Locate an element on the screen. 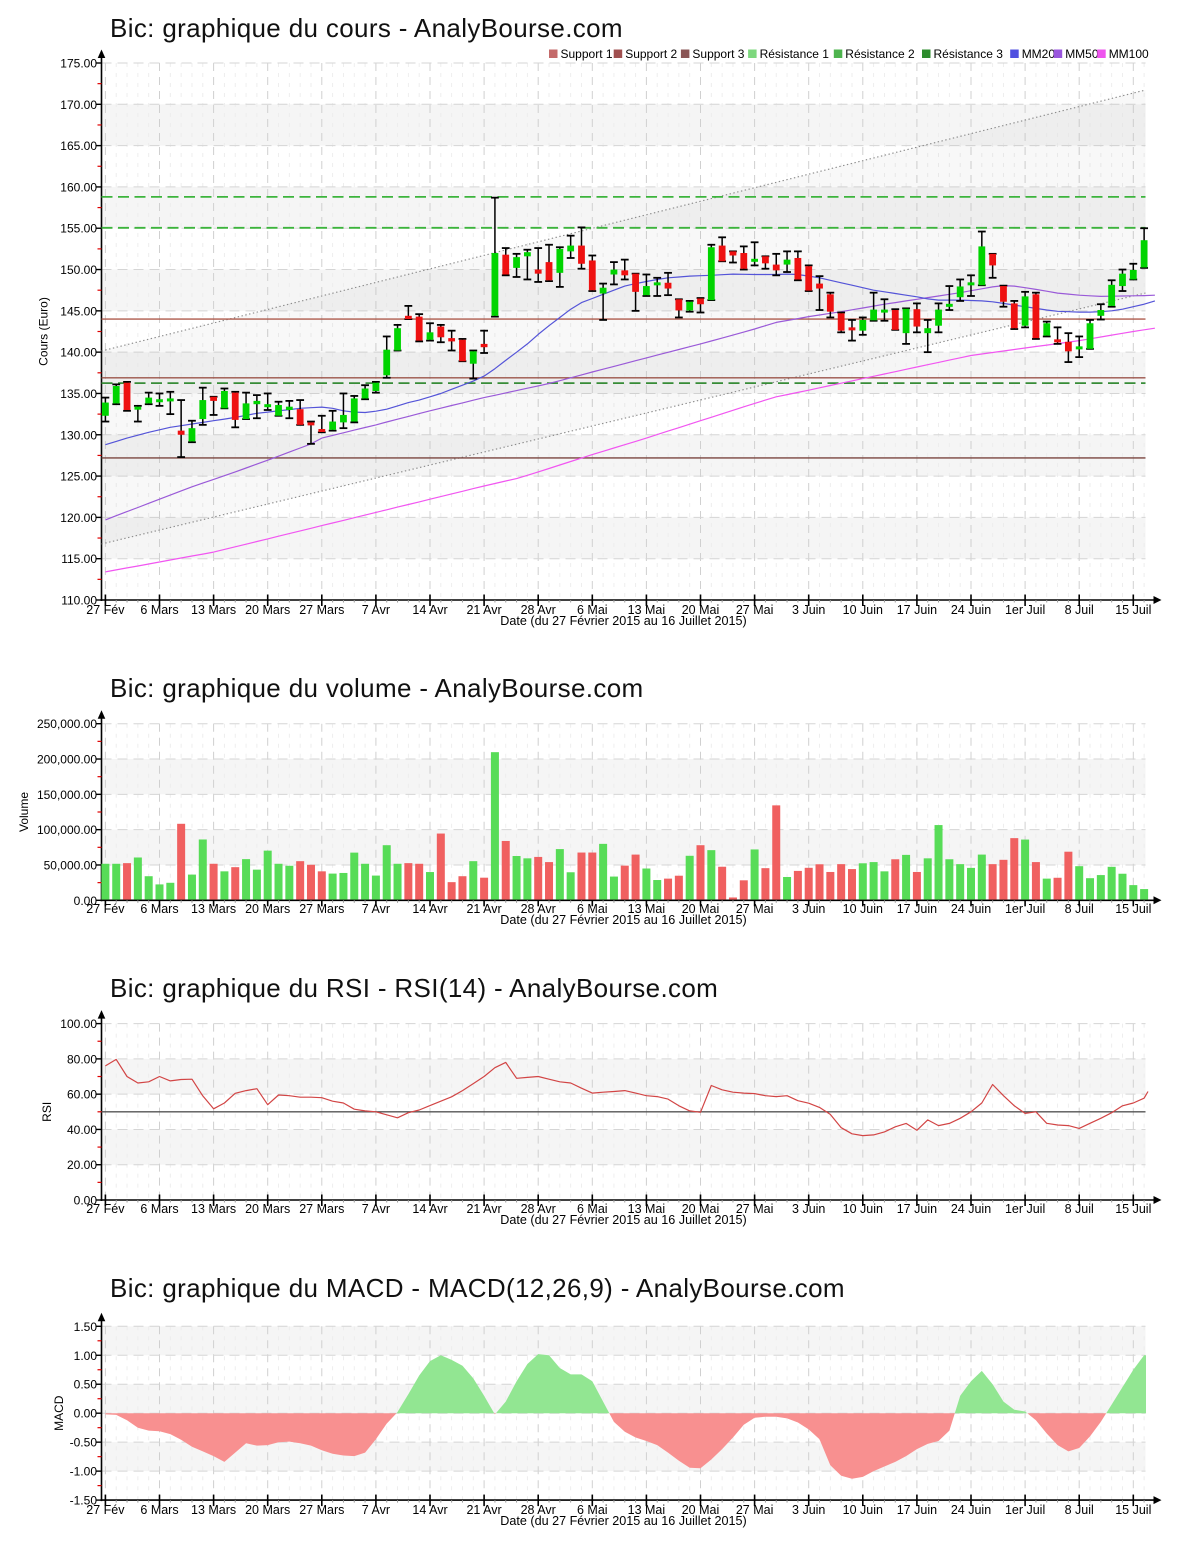  svg-text: -0.50 is located at coordinates (84, 1443).